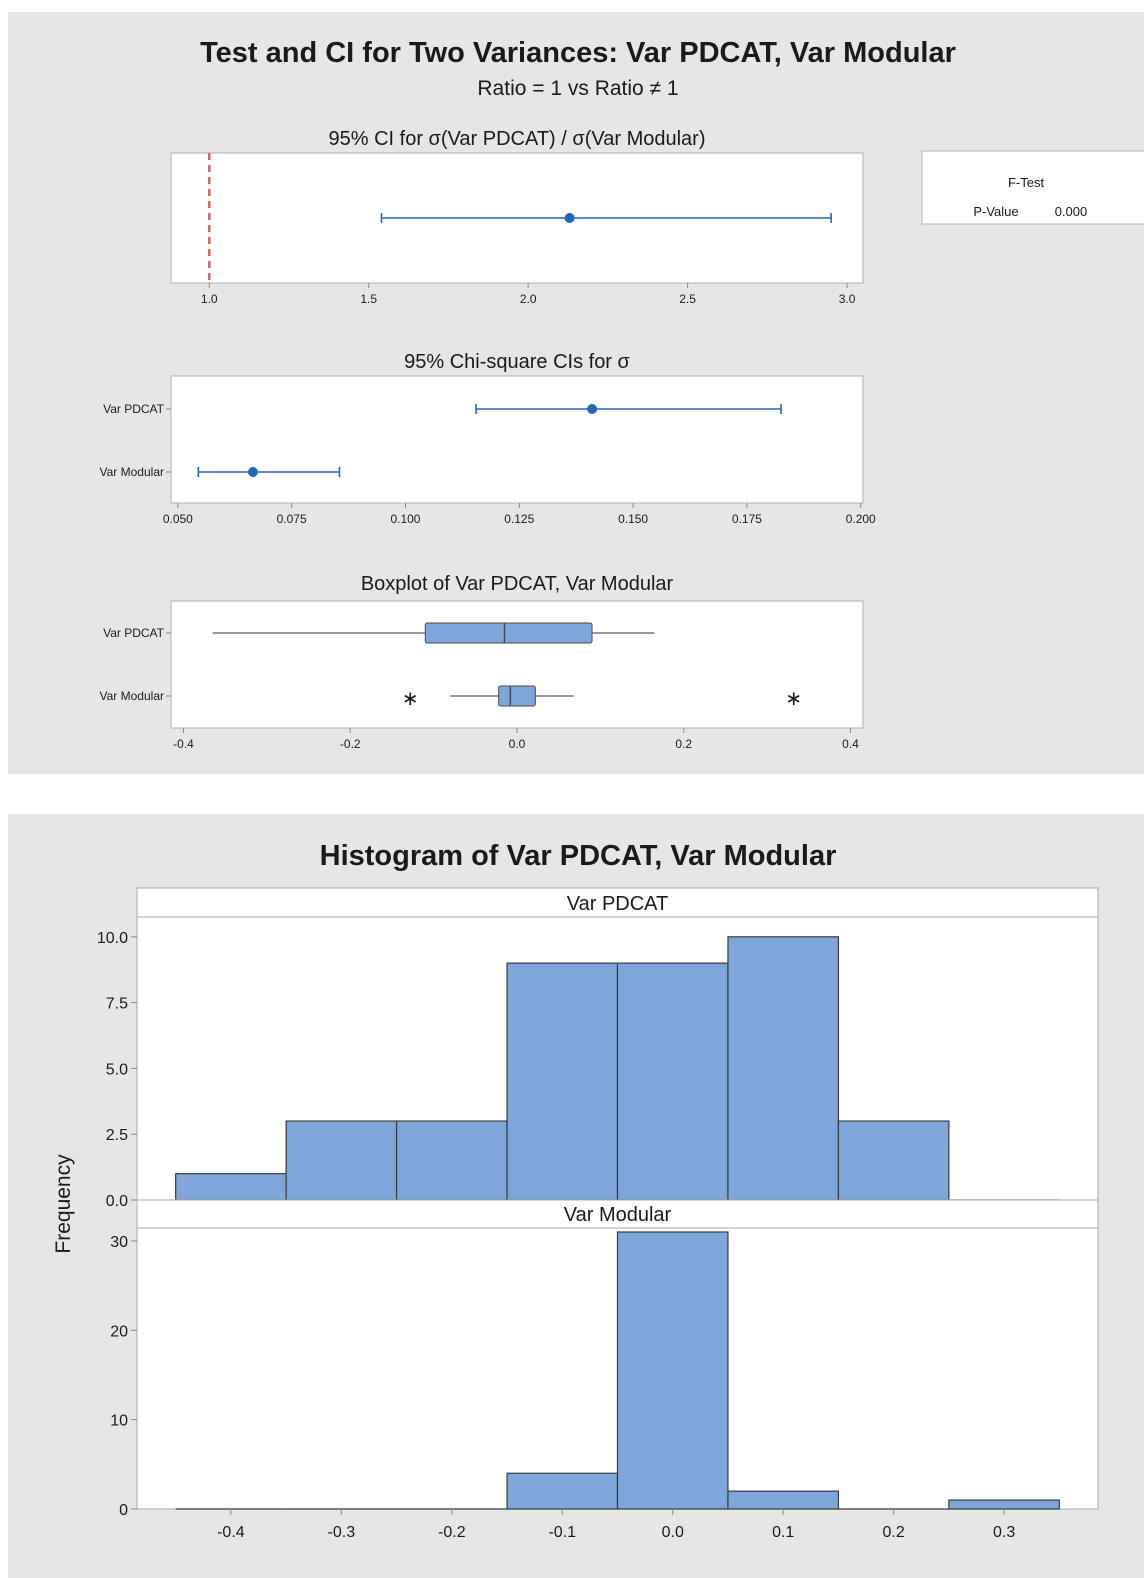  What do you see at coordinates (847, 299) in the screenshot?
I see `x-tick-label: 3.0` at bounding box center [847, 299].